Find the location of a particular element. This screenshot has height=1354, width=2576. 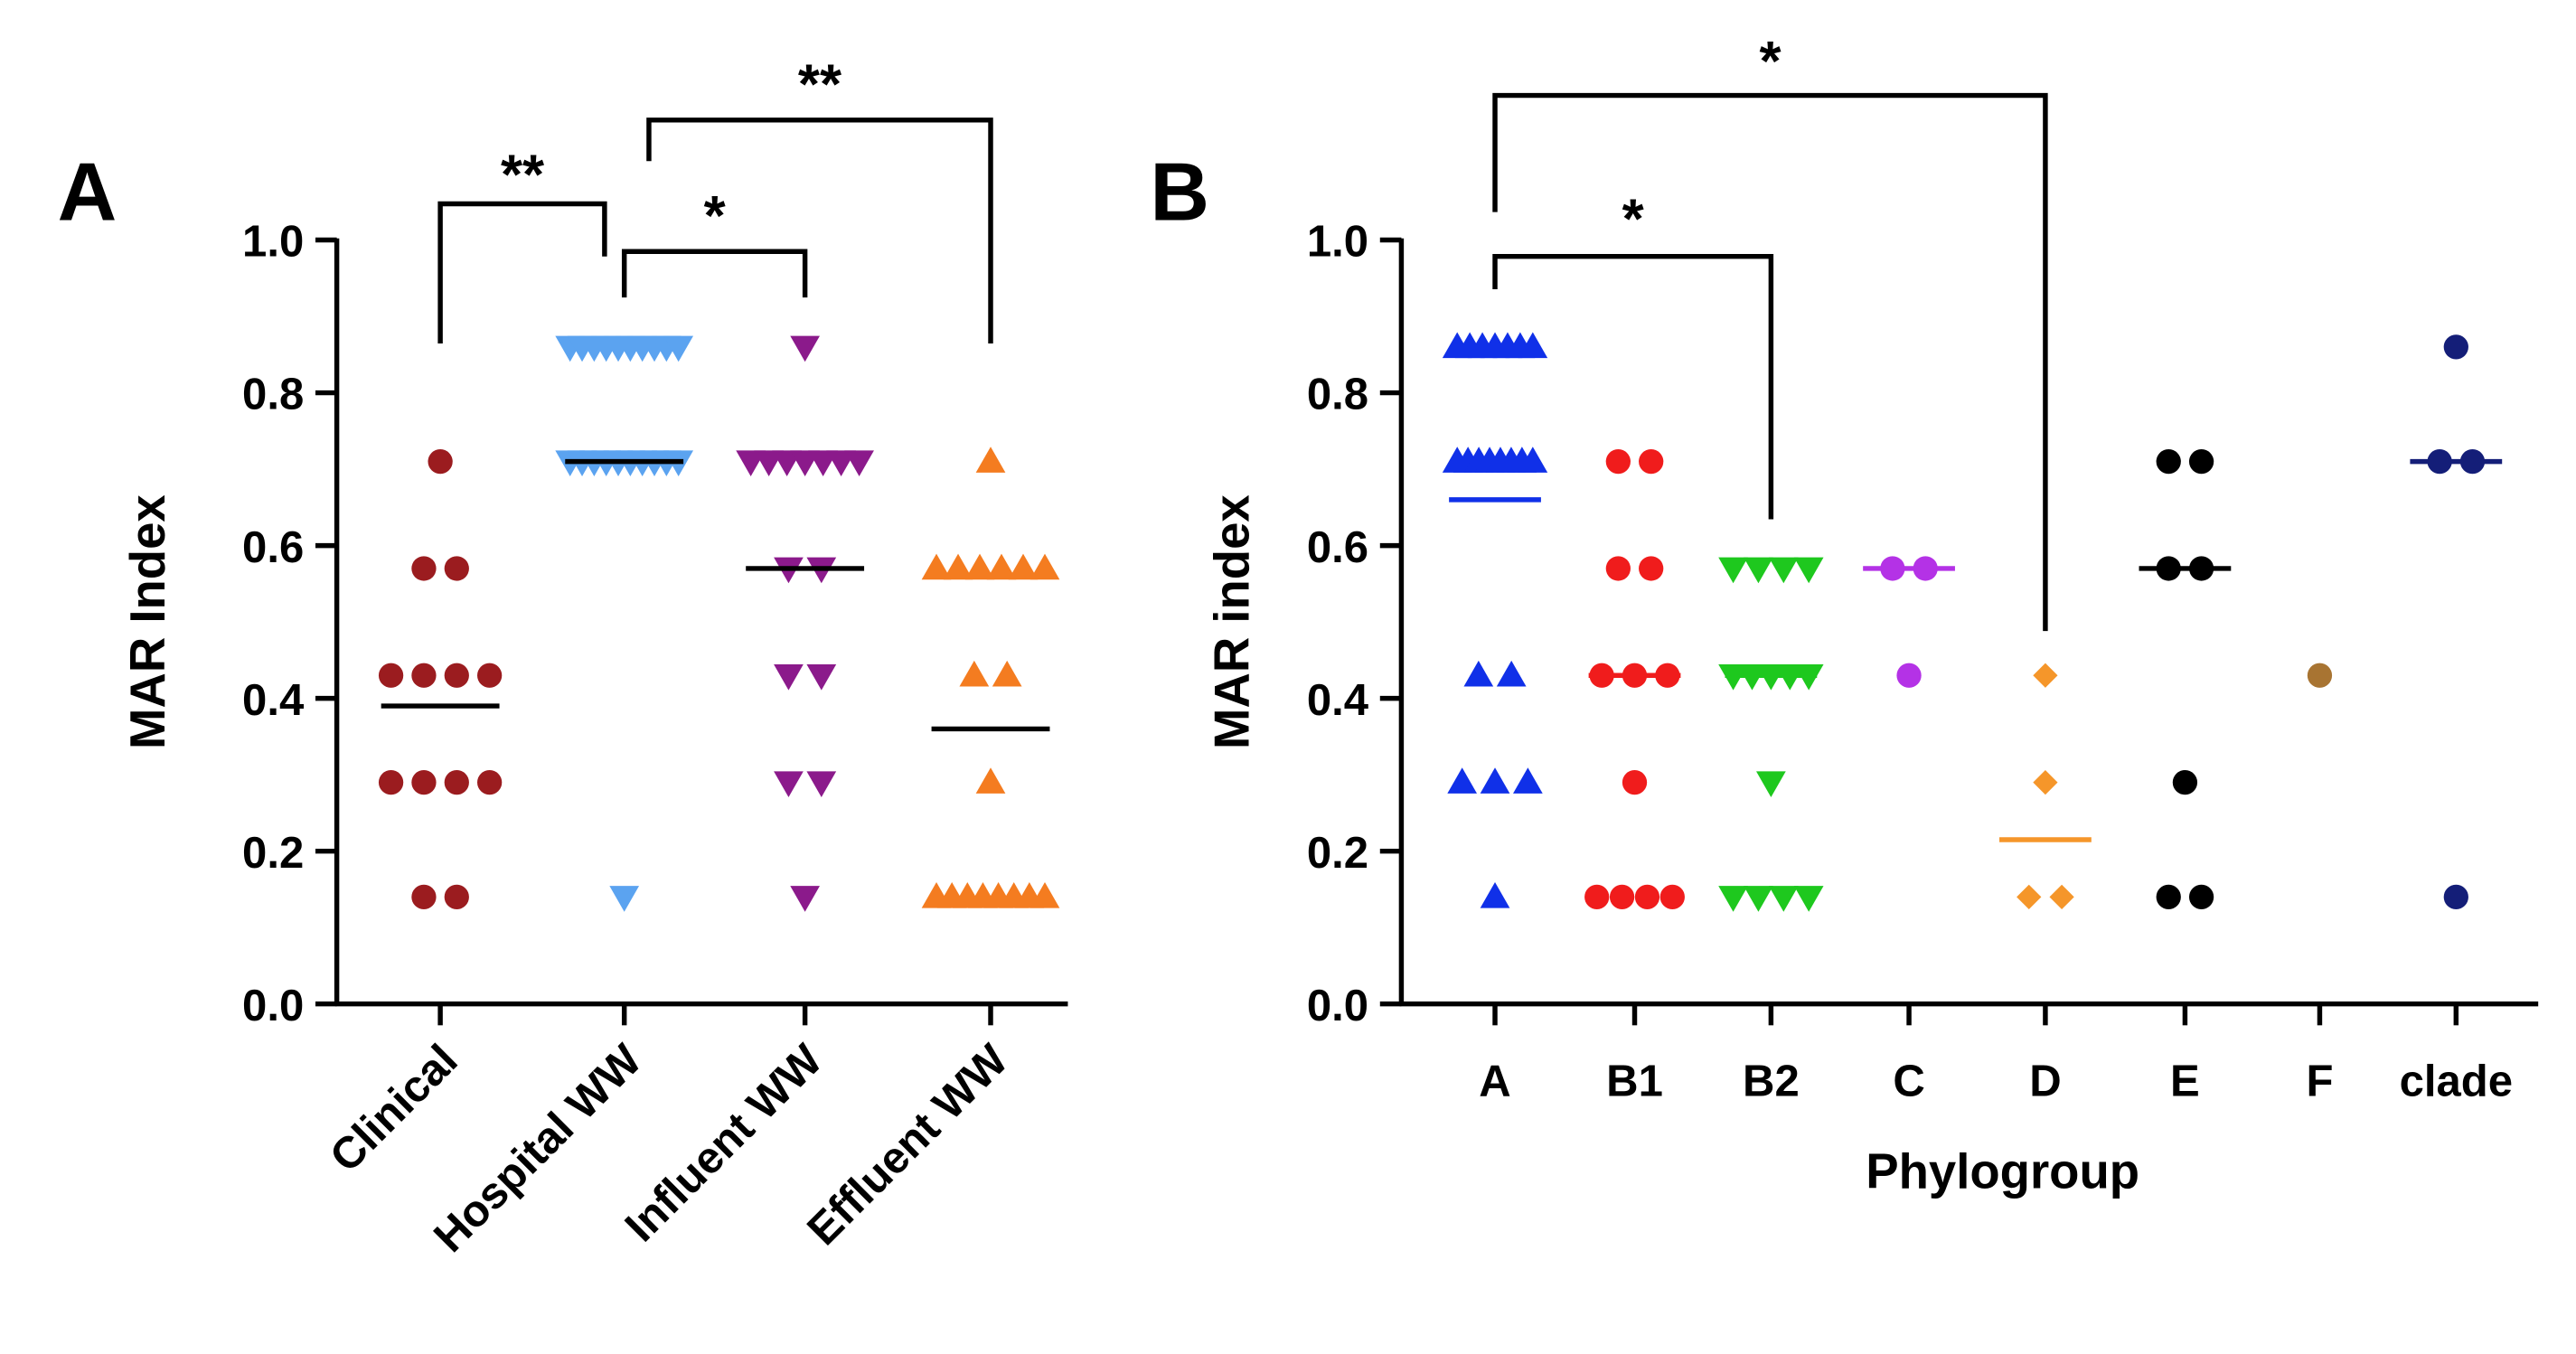

y-tick-label: 1.0 is located at coordinates (1337, 242).